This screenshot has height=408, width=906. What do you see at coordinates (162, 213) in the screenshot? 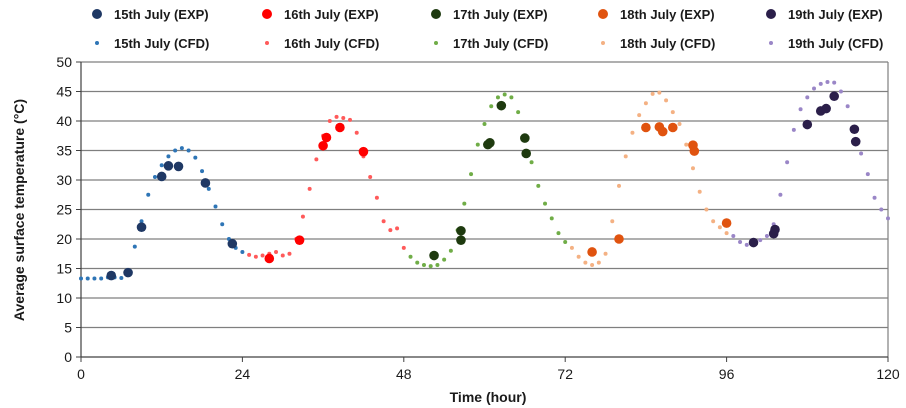
I see `series-15th-july-cfd` at bounding box center [162, 213].